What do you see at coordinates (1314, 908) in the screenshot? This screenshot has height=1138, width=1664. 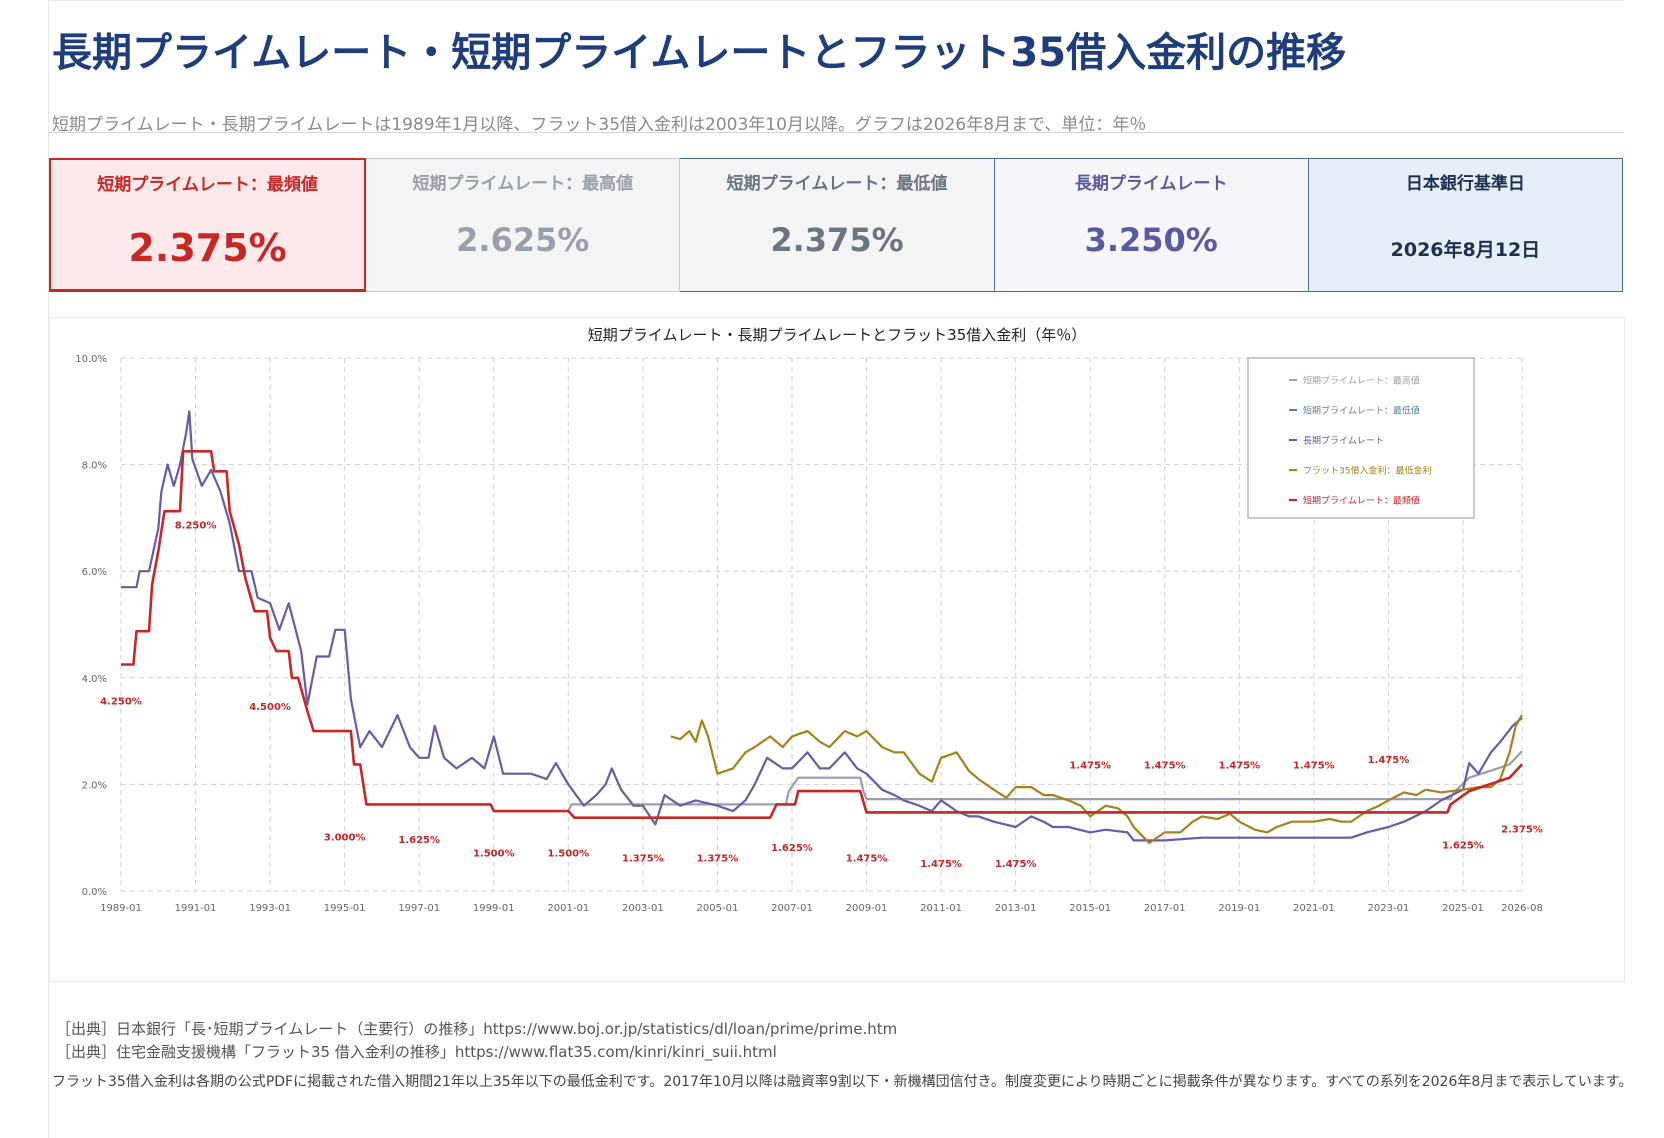 I see `x-tick-label: 2021-01` at bounding box center [1314, 908].